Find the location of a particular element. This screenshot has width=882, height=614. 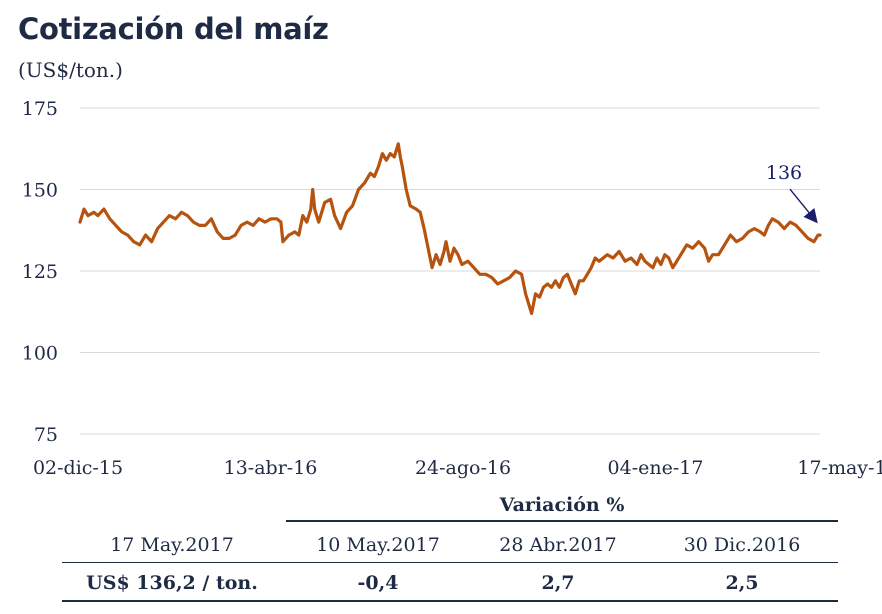

annotation-arrow is located at coordinates (803, 206).